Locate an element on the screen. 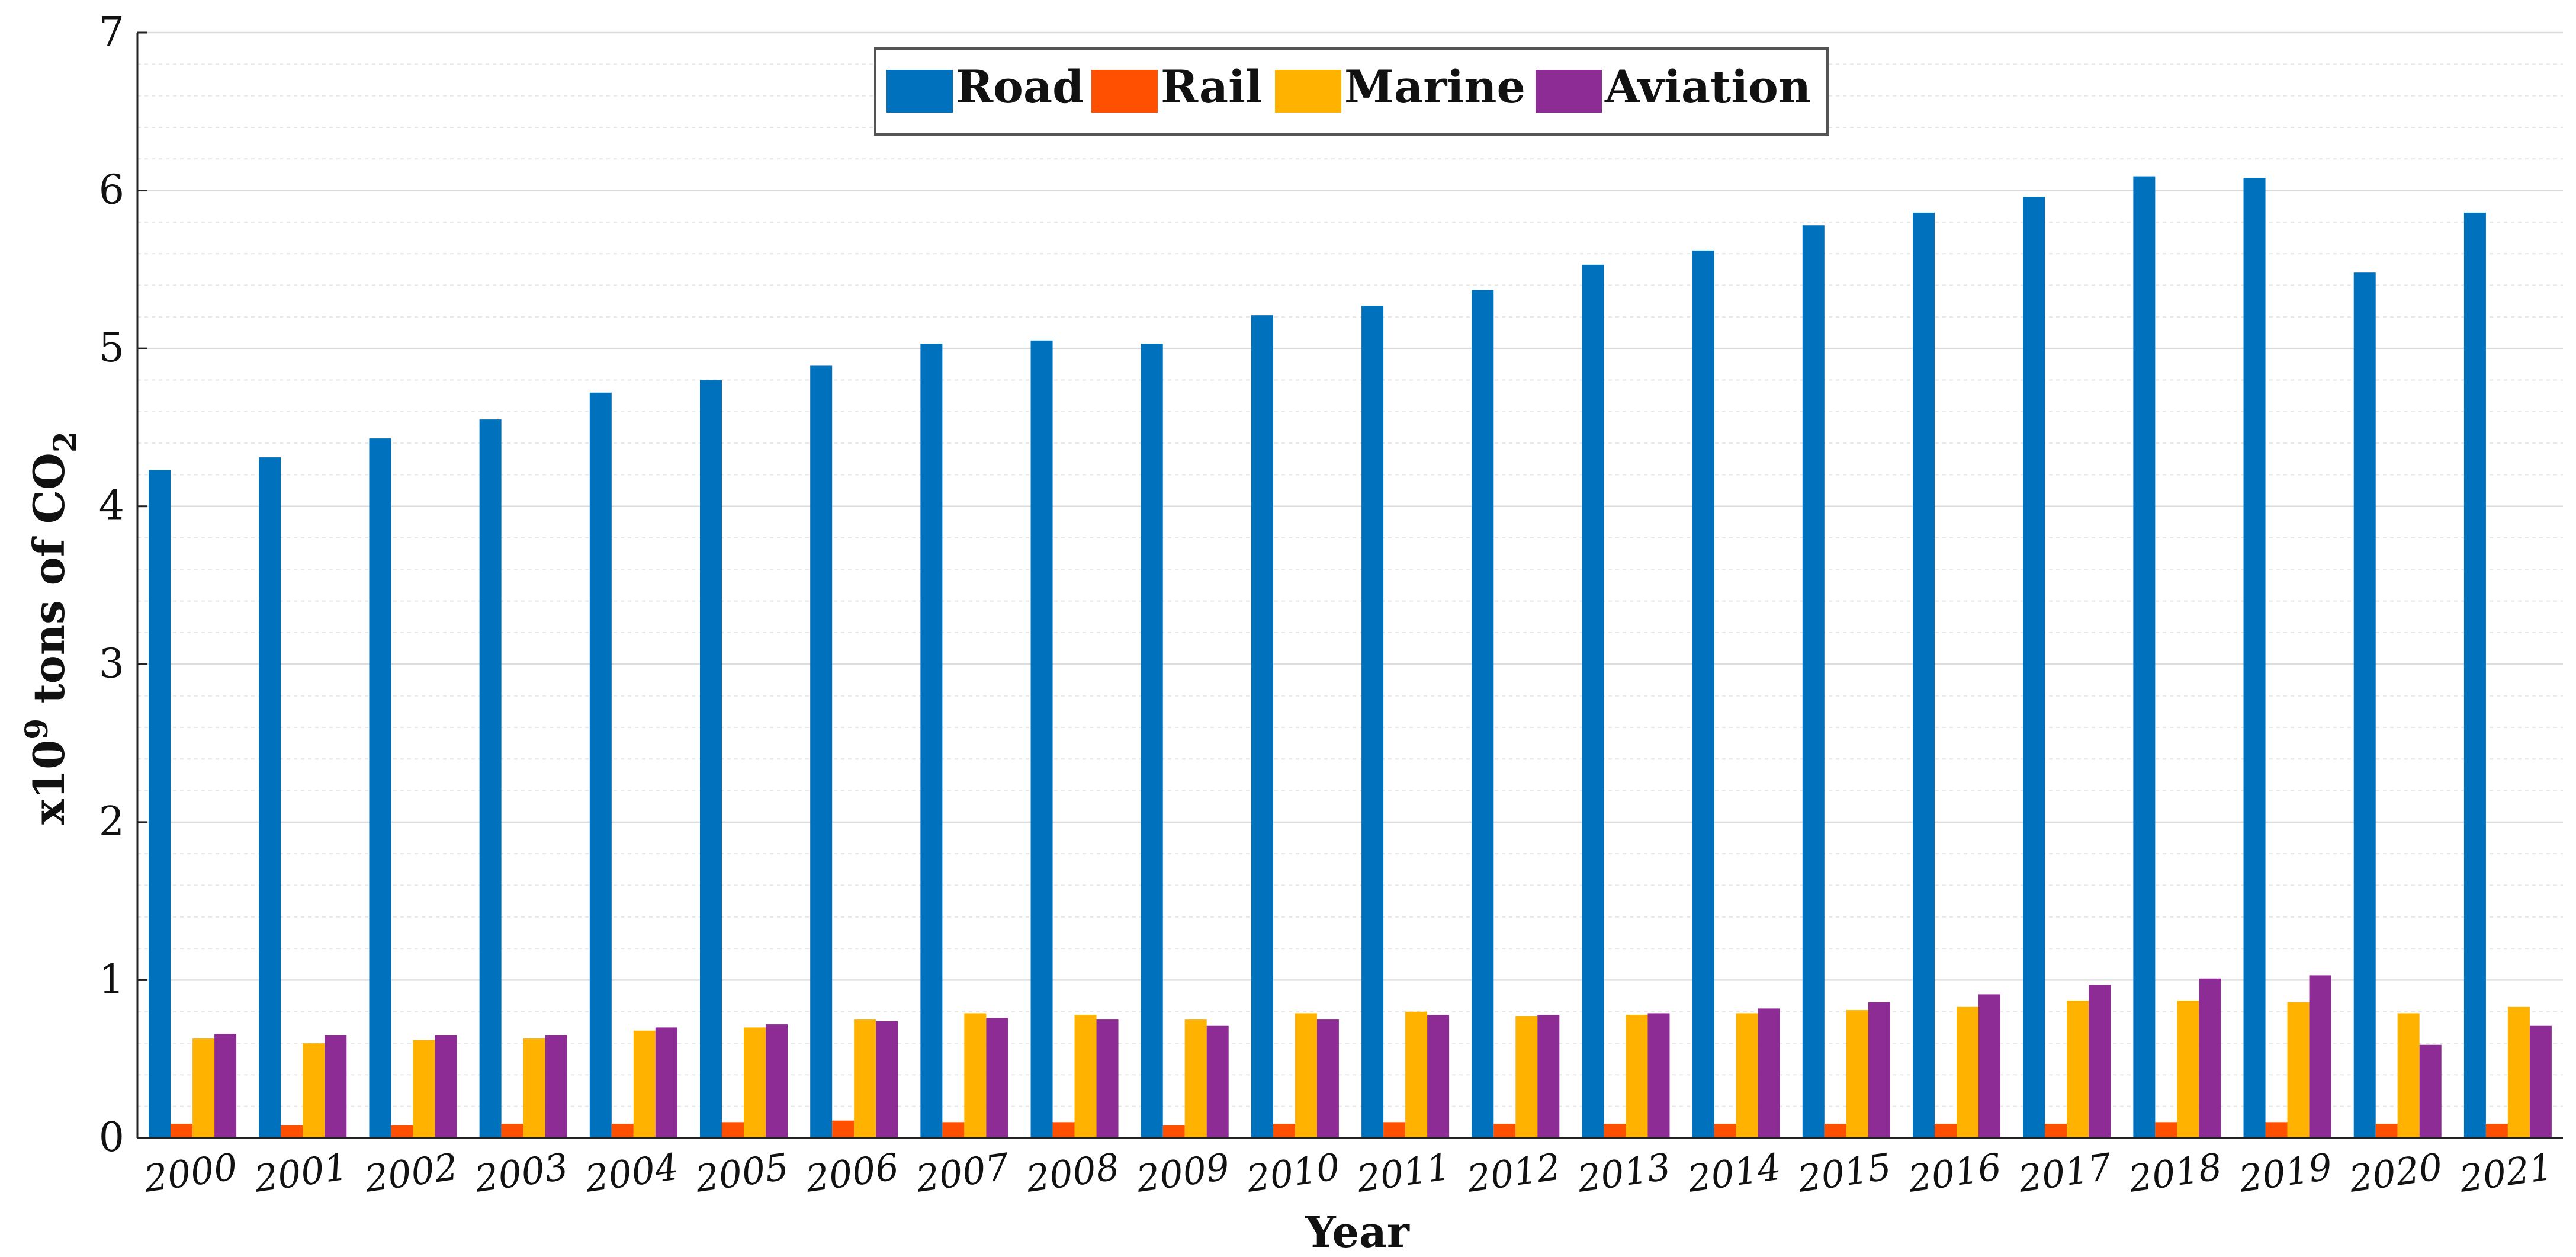 This screenshot has width=2576, height=1257. legend-swatch-marine is located at coordinates (1308, 91).